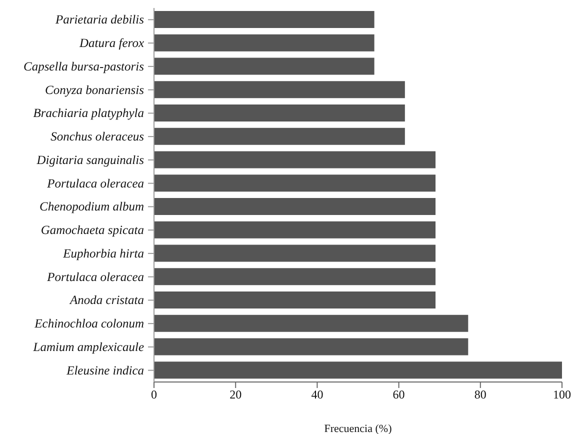 The image size is (576, 434). I want to click on y-tick-label: Chenopodium album, so click(91, 207).